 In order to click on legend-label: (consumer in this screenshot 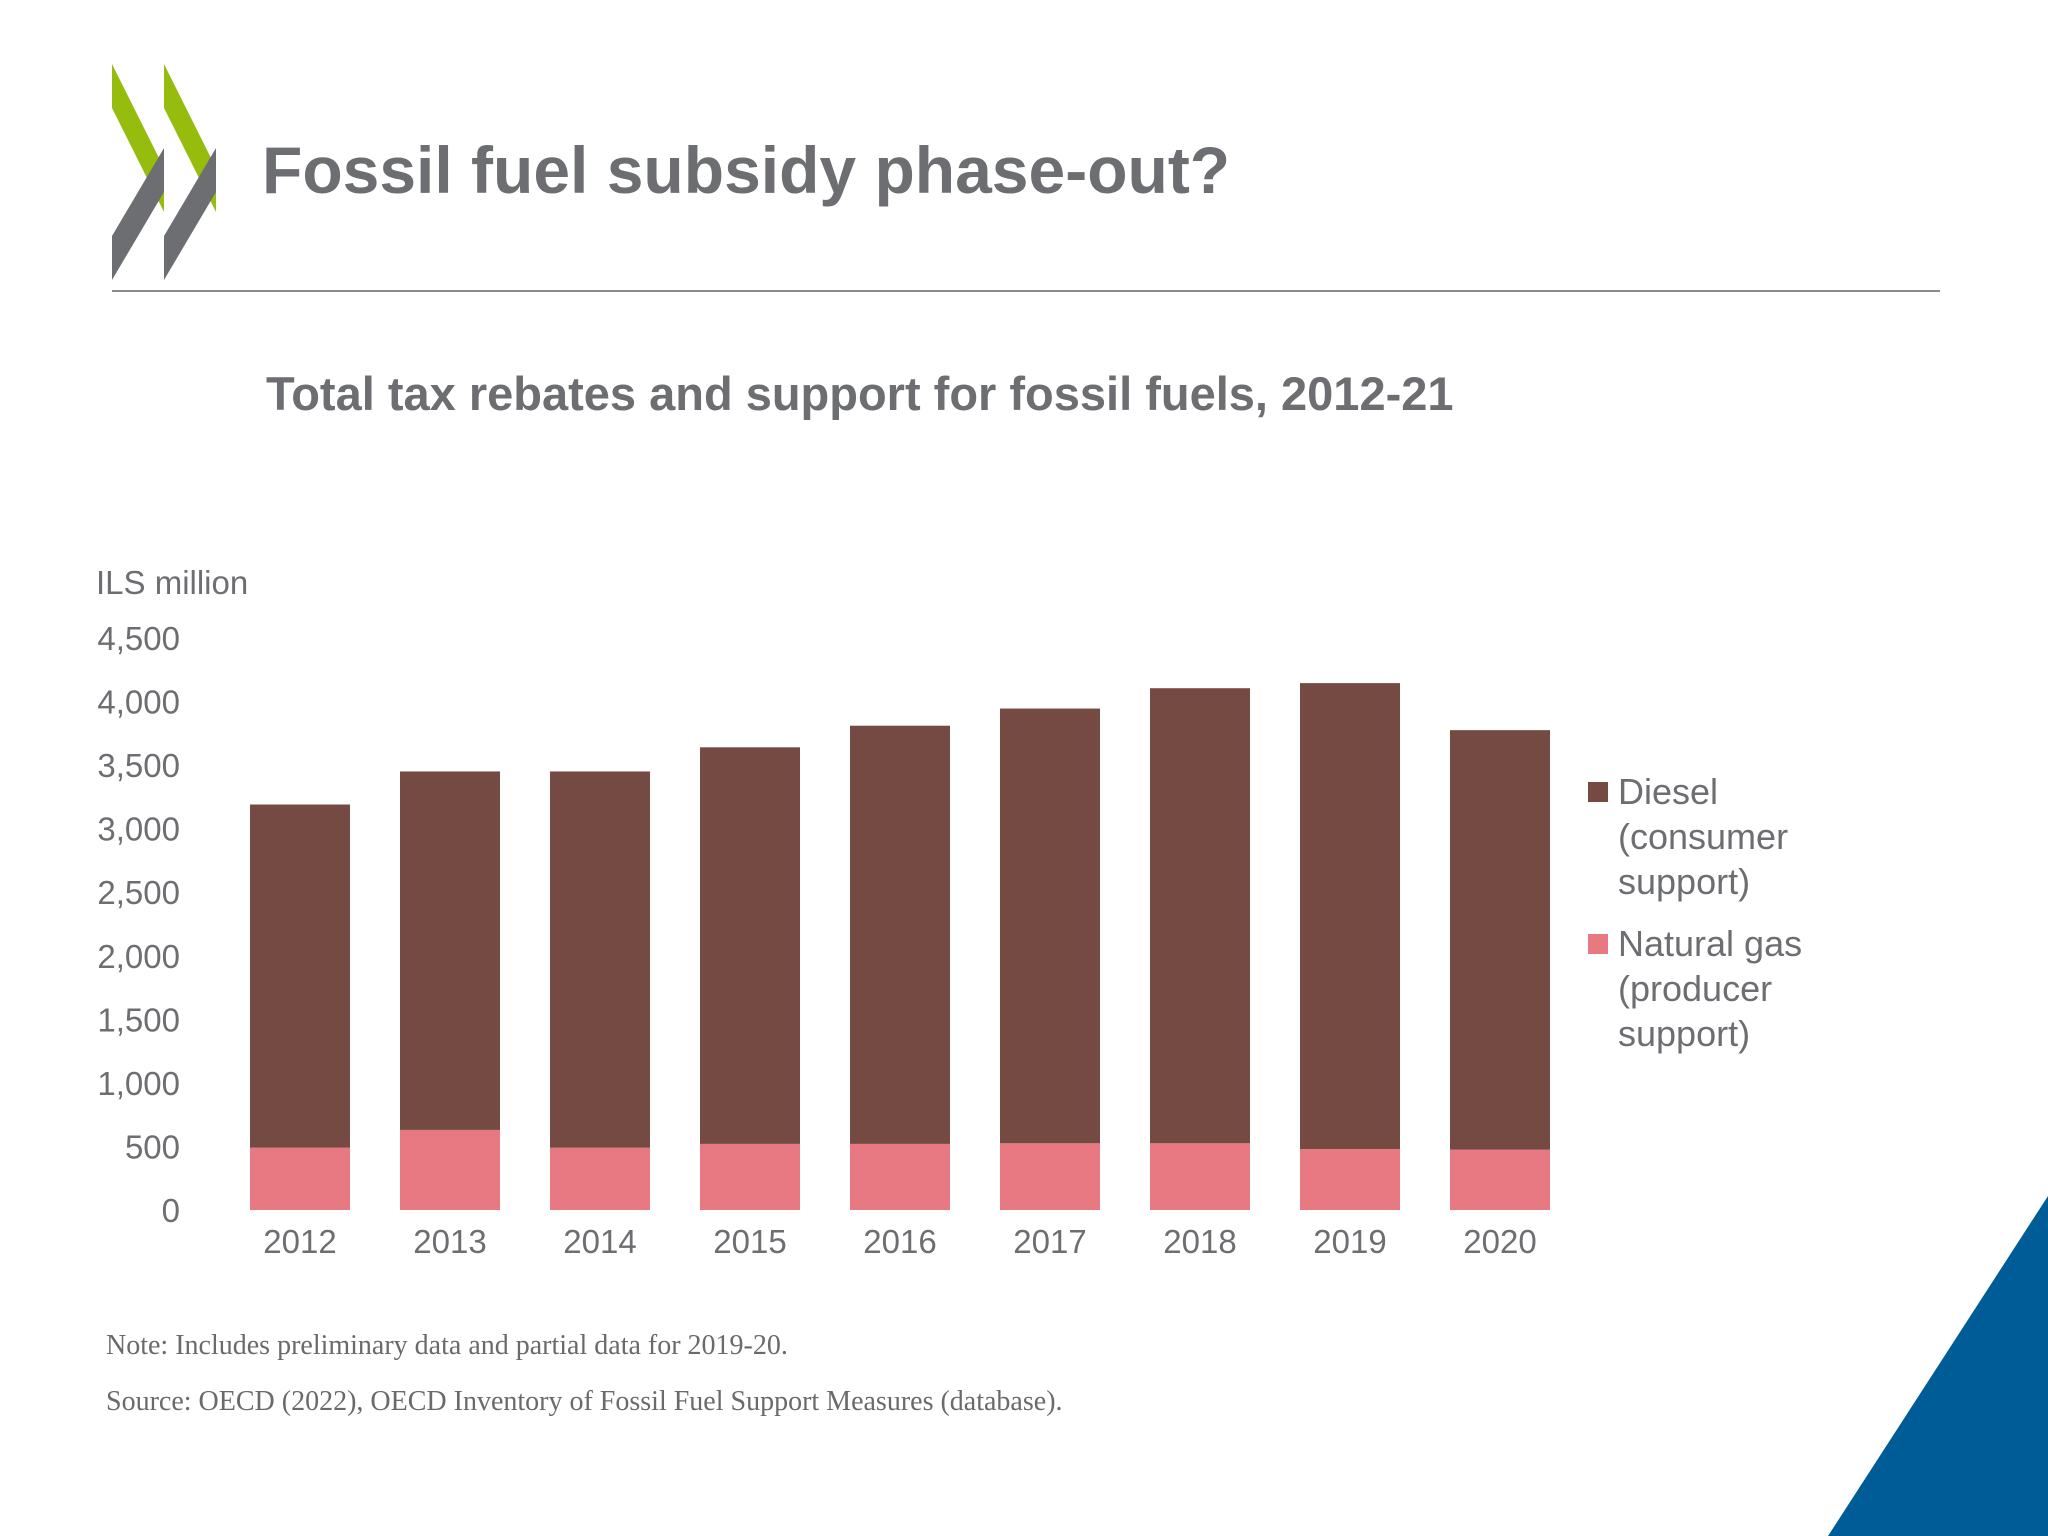, I will do `click(1703, 836)`.